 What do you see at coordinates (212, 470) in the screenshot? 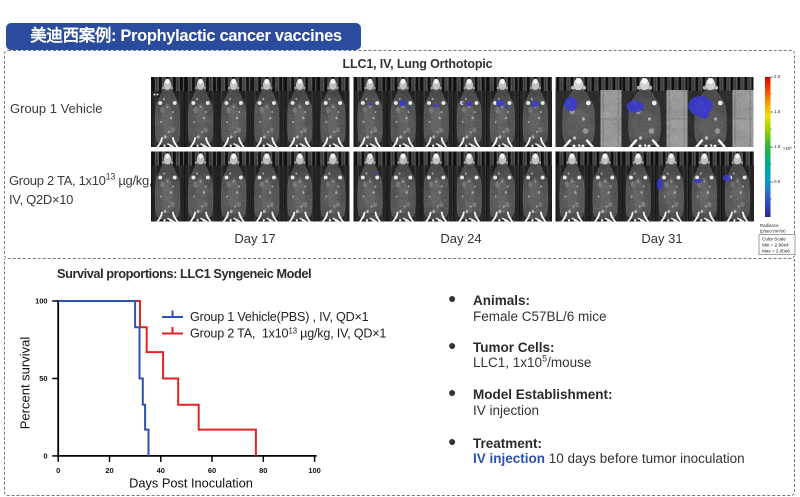
I see `svg-text: 60` at bounding box center [212, 470].